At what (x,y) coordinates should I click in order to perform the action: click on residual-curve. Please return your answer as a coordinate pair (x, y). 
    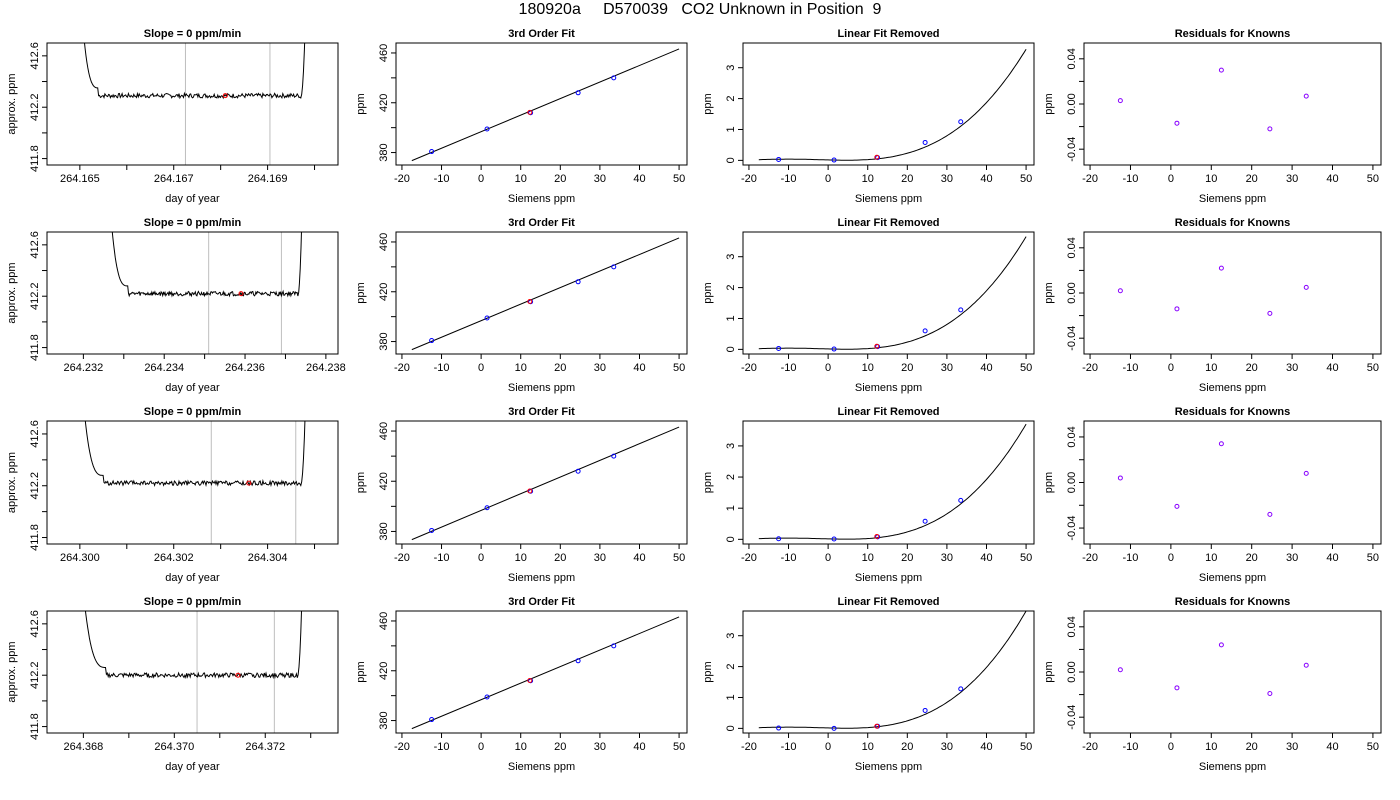
    Looking at the image, I should click on (892, 670).